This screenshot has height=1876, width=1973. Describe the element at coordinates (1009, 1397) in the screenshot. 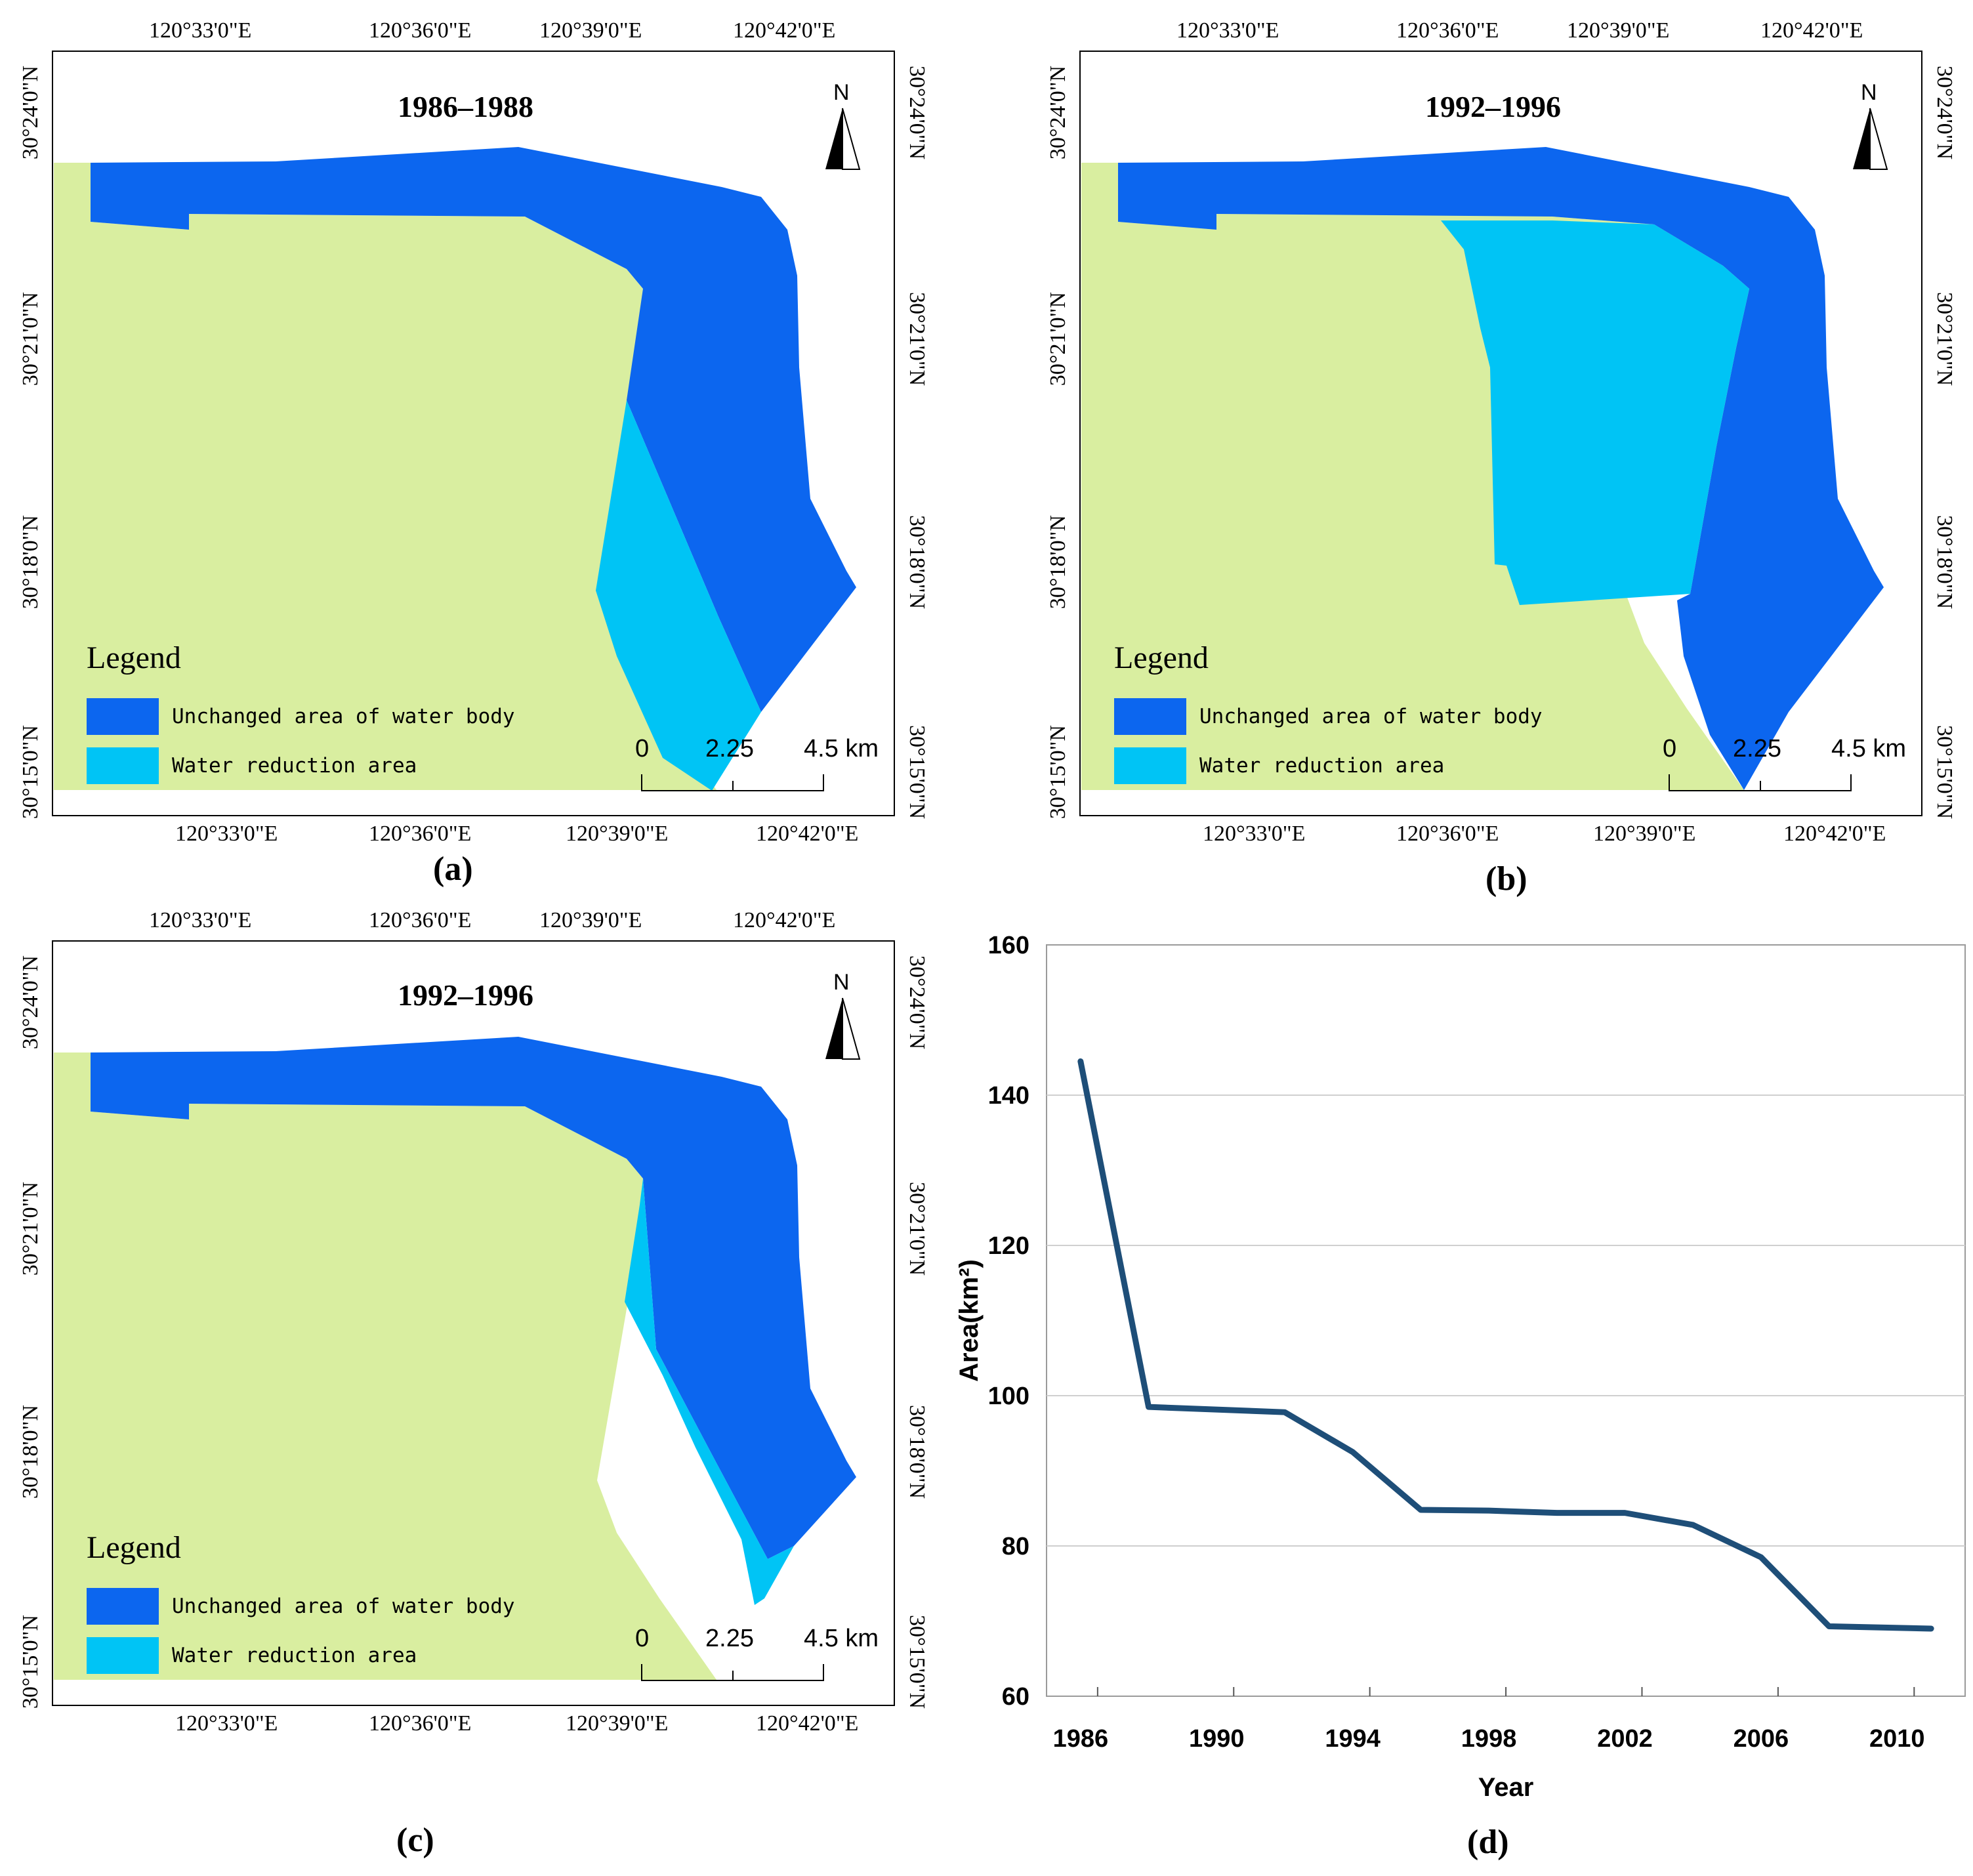

I see `y-tick-label: 100` at that location.